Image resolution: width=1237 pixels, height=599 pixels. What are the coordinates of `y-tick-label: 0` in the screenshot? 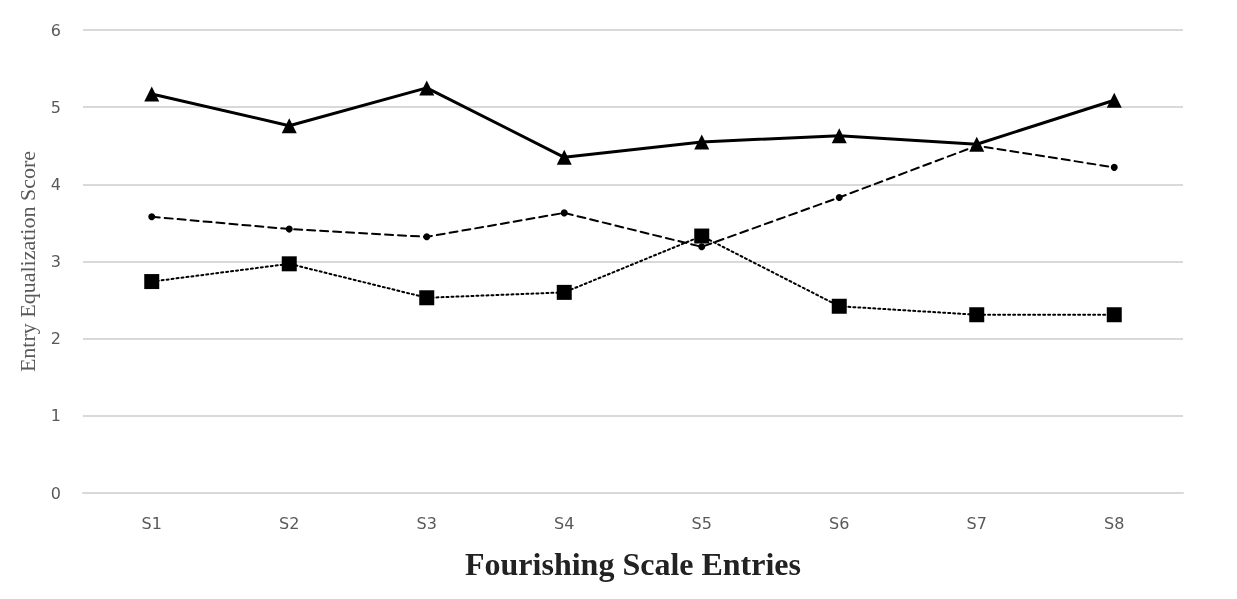 It's located at (55, 493).